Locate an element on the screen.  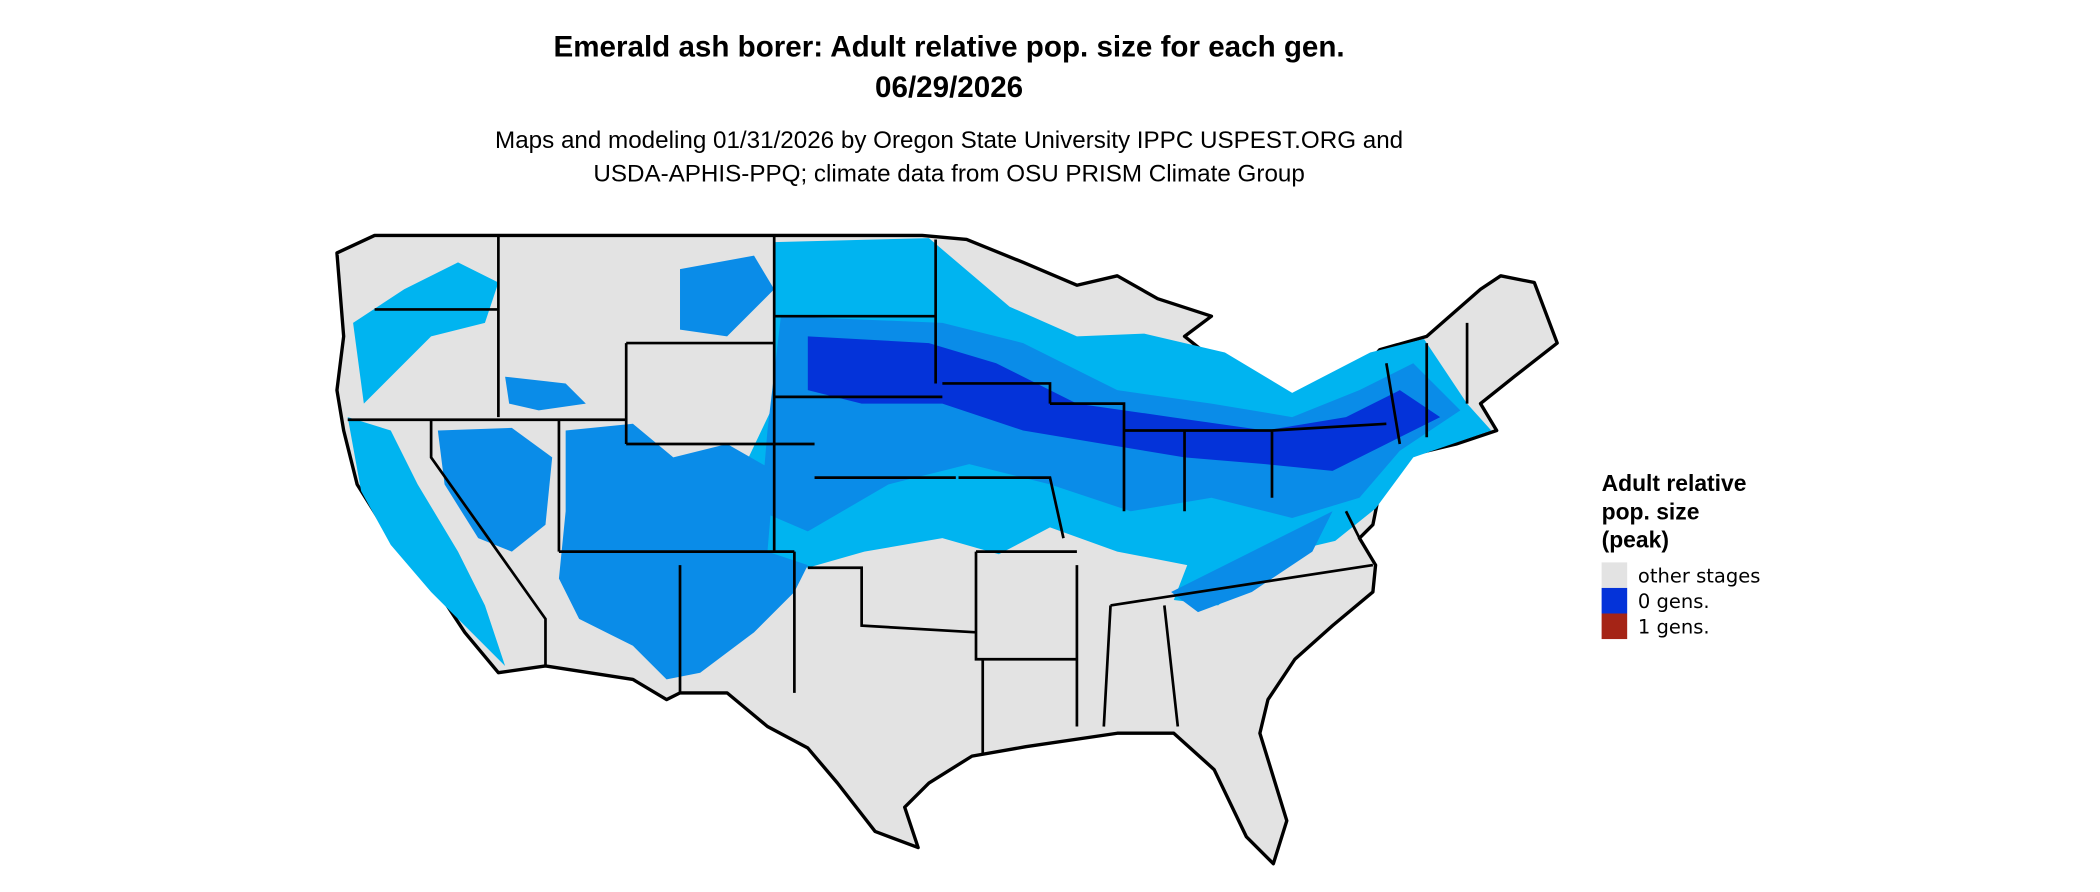
legend-title-line-1: Adult relative is located at coordinates (1674, 483).